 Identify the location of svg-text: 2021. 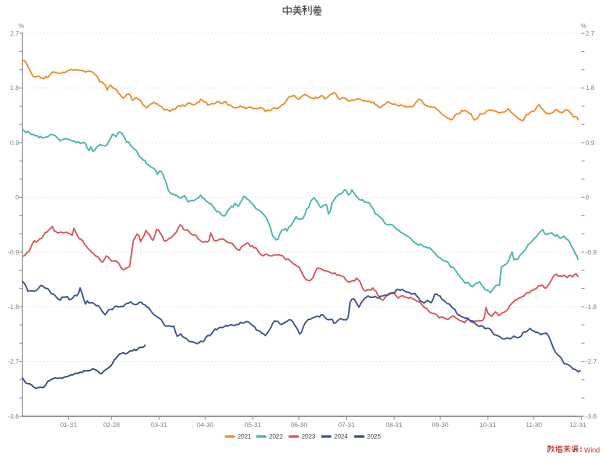
(245, 437).